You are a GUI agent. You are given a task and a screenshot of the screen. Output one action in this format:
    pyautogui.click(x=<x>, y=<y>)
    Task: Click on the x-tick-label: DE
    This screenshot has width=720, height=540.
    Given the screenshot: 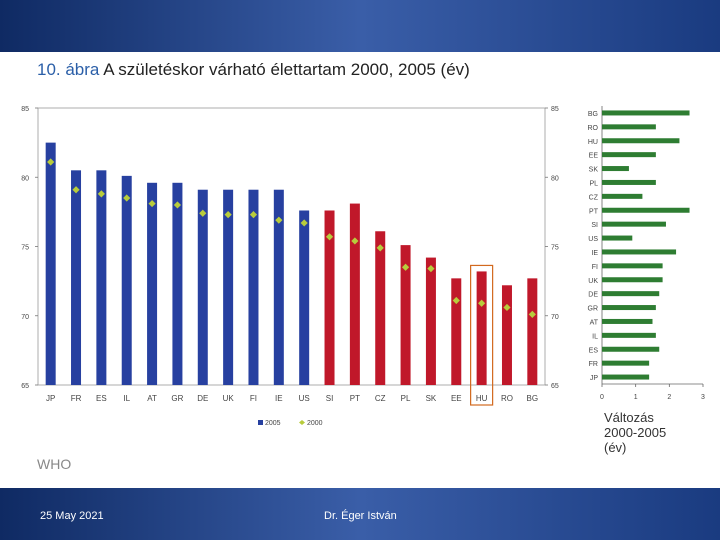 What is the action you would take?
    pyautogui.click(x=202, y=398)
    